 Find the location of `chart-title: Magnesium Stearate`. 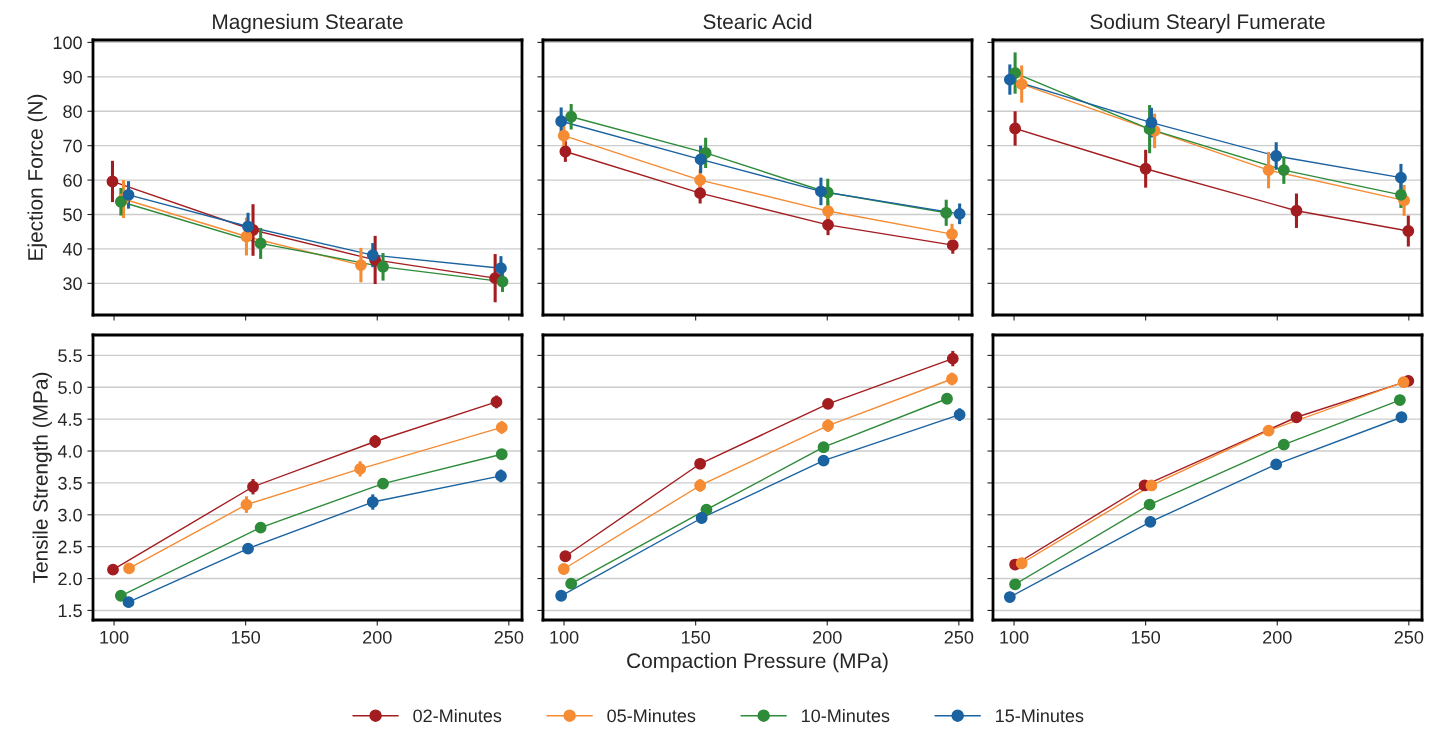

chart-title: Magnesium Stearate is located at coordinates (308, 23).